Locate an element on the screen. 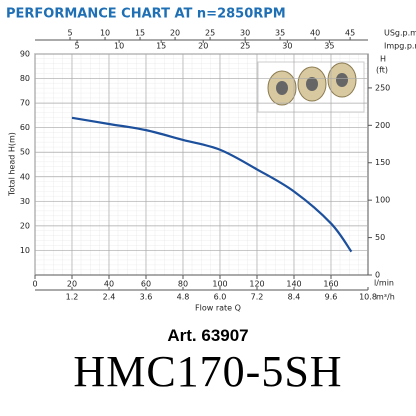  y2-tick-label: 150 is located at coordinates (382, 162).